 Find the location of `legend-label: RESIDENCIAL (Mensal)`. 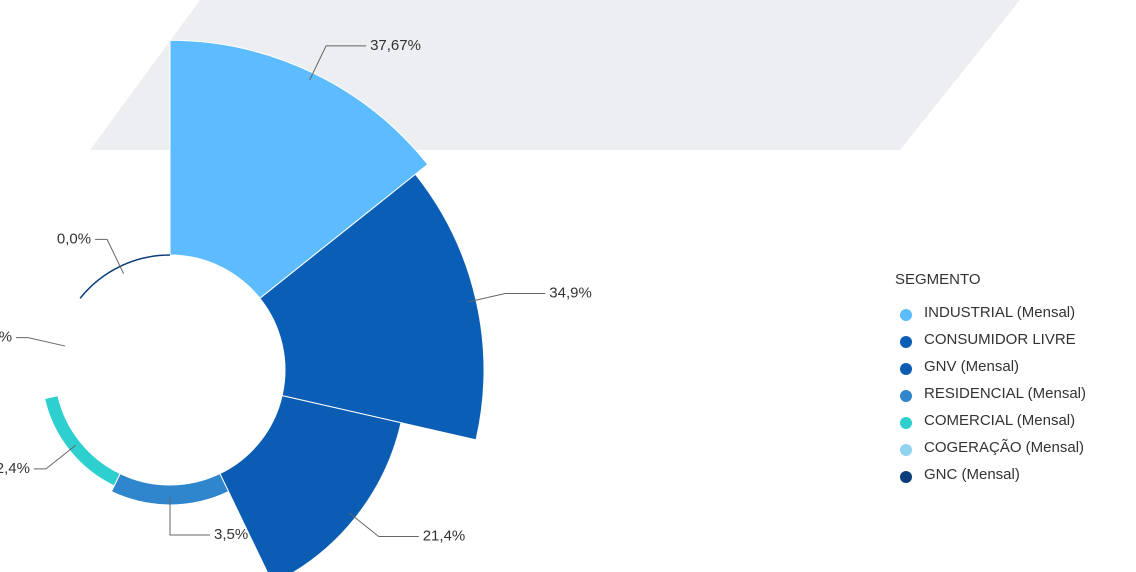

legend-label: RESIDENCIAL (Mensal) is located at coordinates (1005, 393).